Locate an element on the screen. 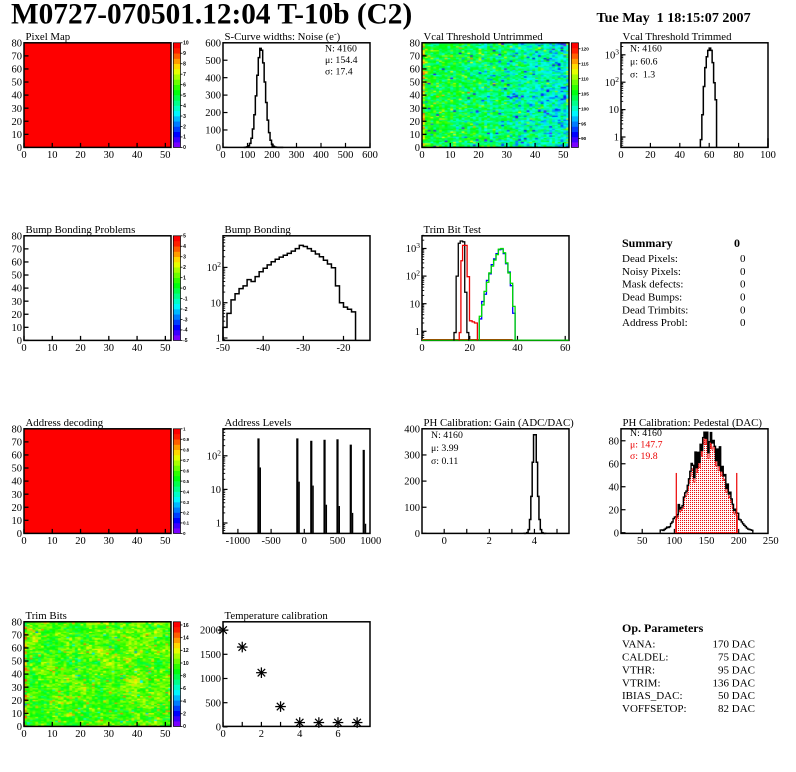 Image resolution: width=796 pixels, height=772 pixels. svg-text: 300 is located at coordinates (412, 456).